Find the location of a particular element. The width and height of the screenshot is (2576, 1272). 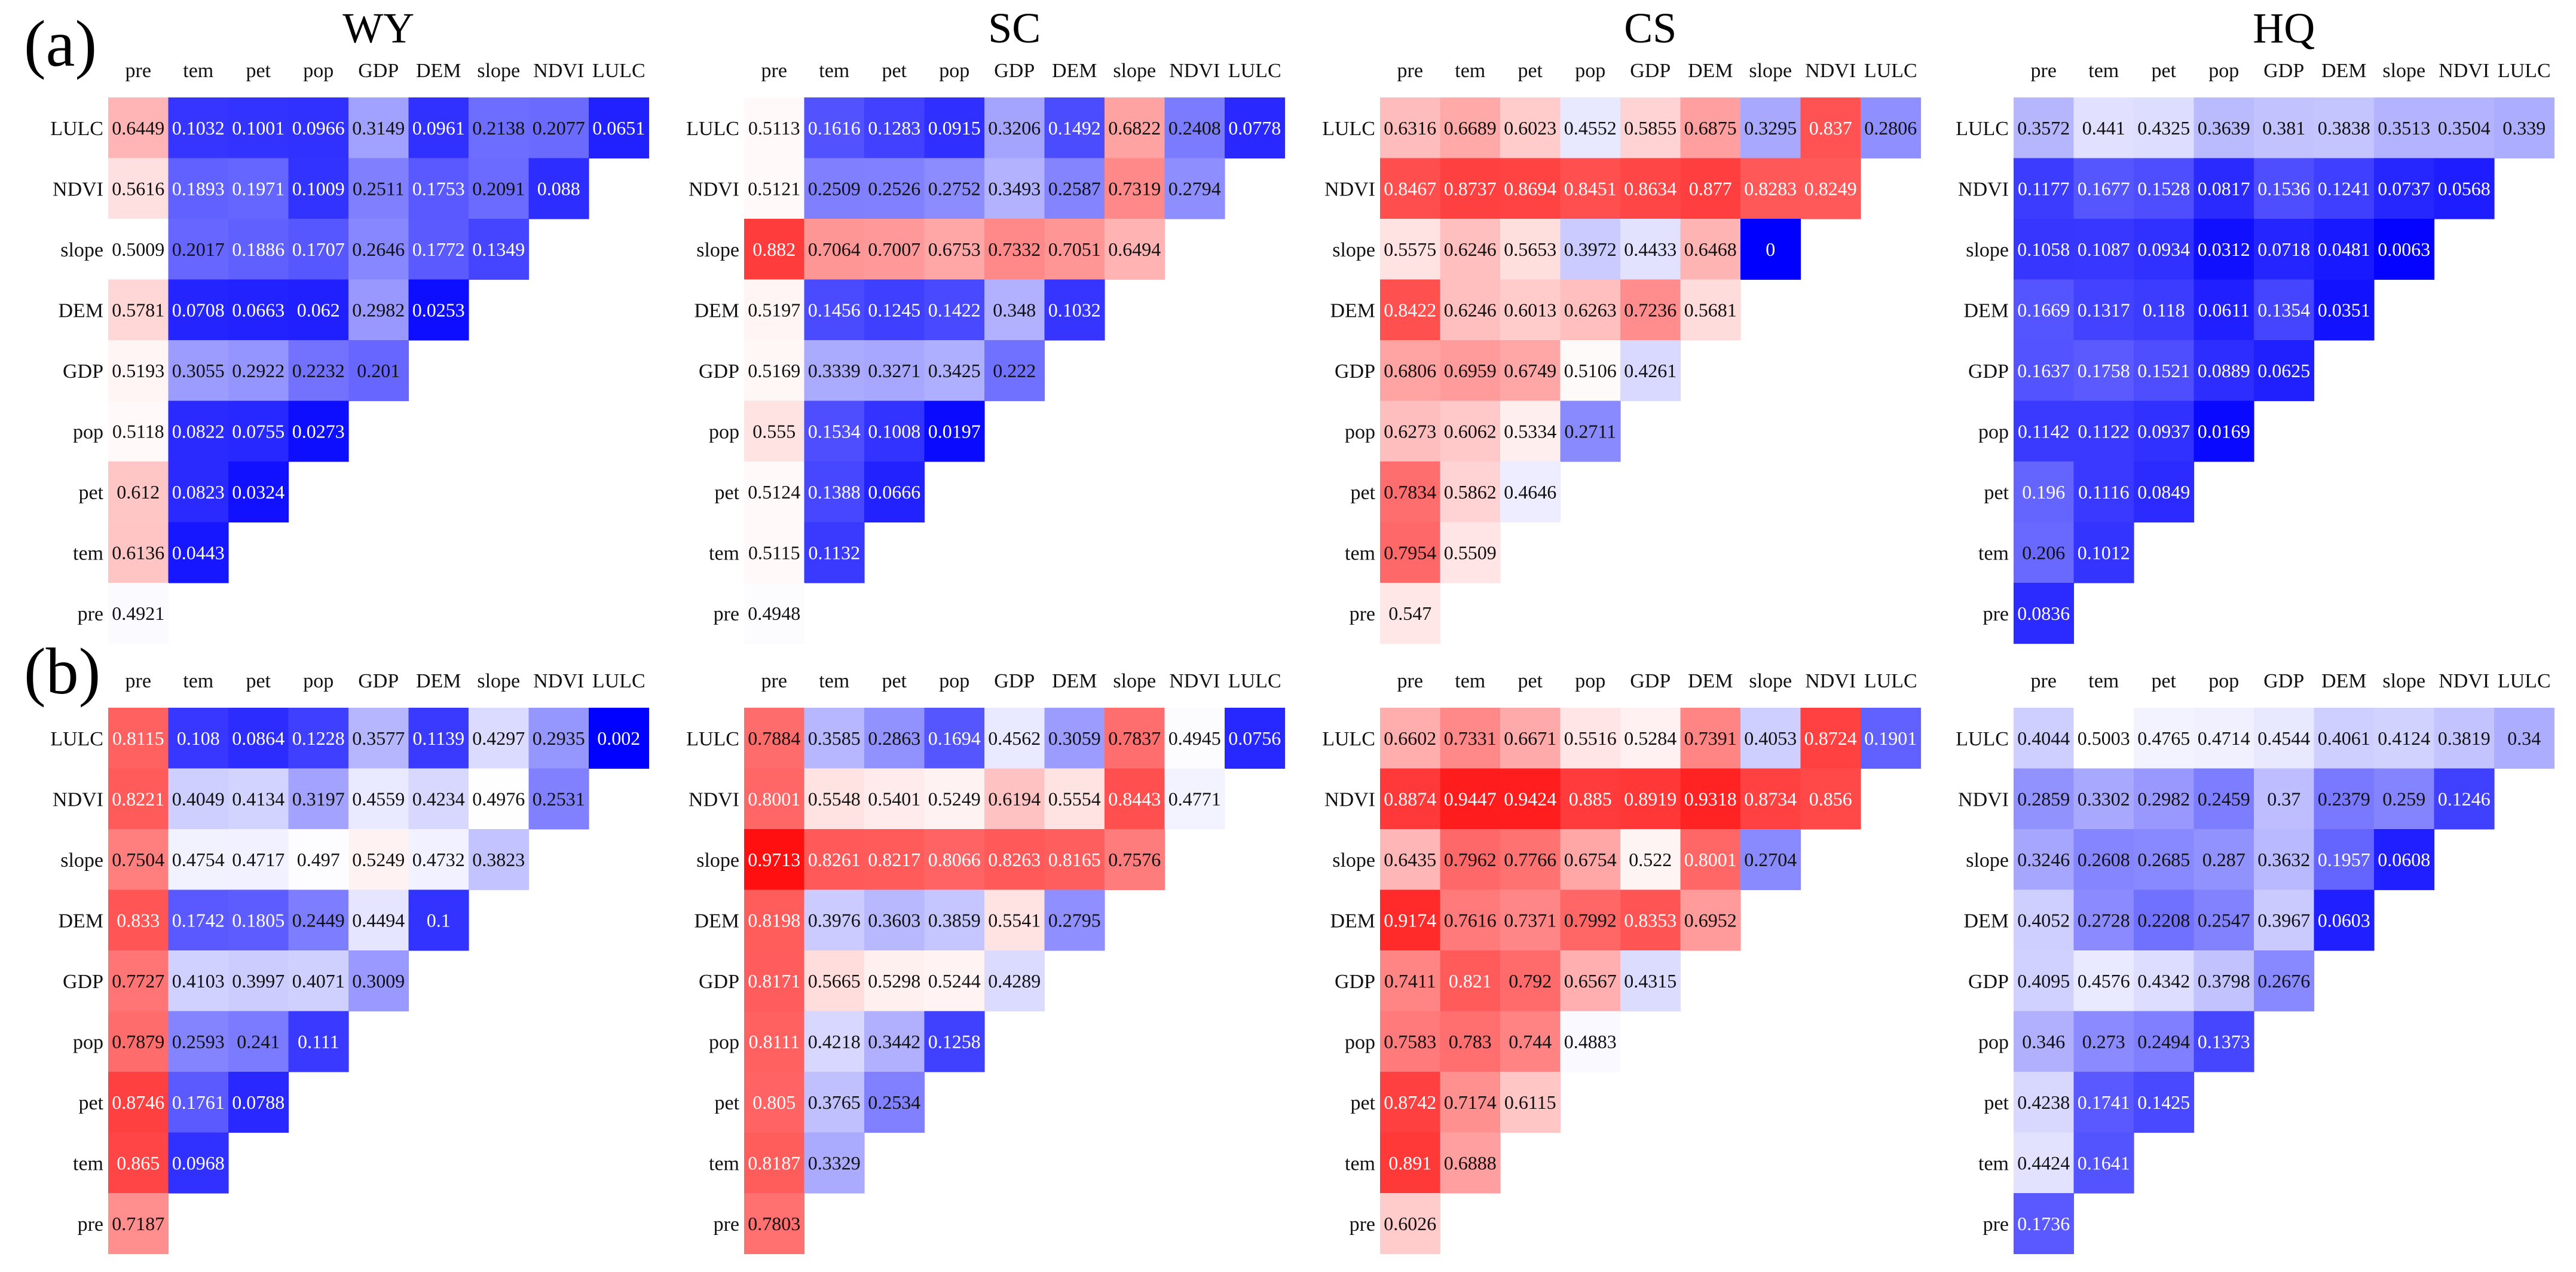

cell-value-label: 0.891 is located at coordinates (1409, 1163).